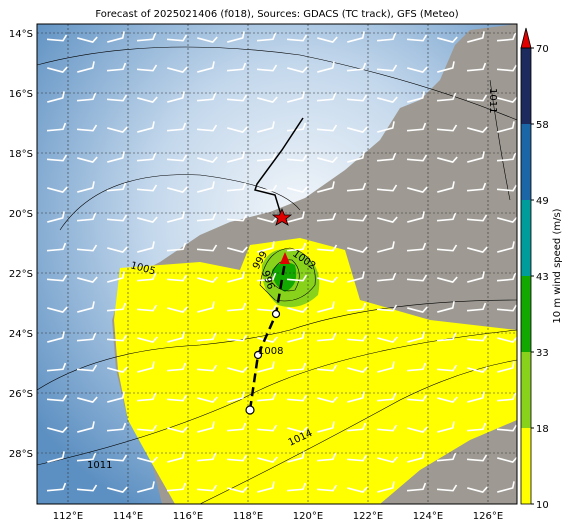 Image resolution: width=574 pixels, height=532 pixels. Describe the element at coordinates (284, 277) in the screenshot. I see `wind-area-high` at that location.